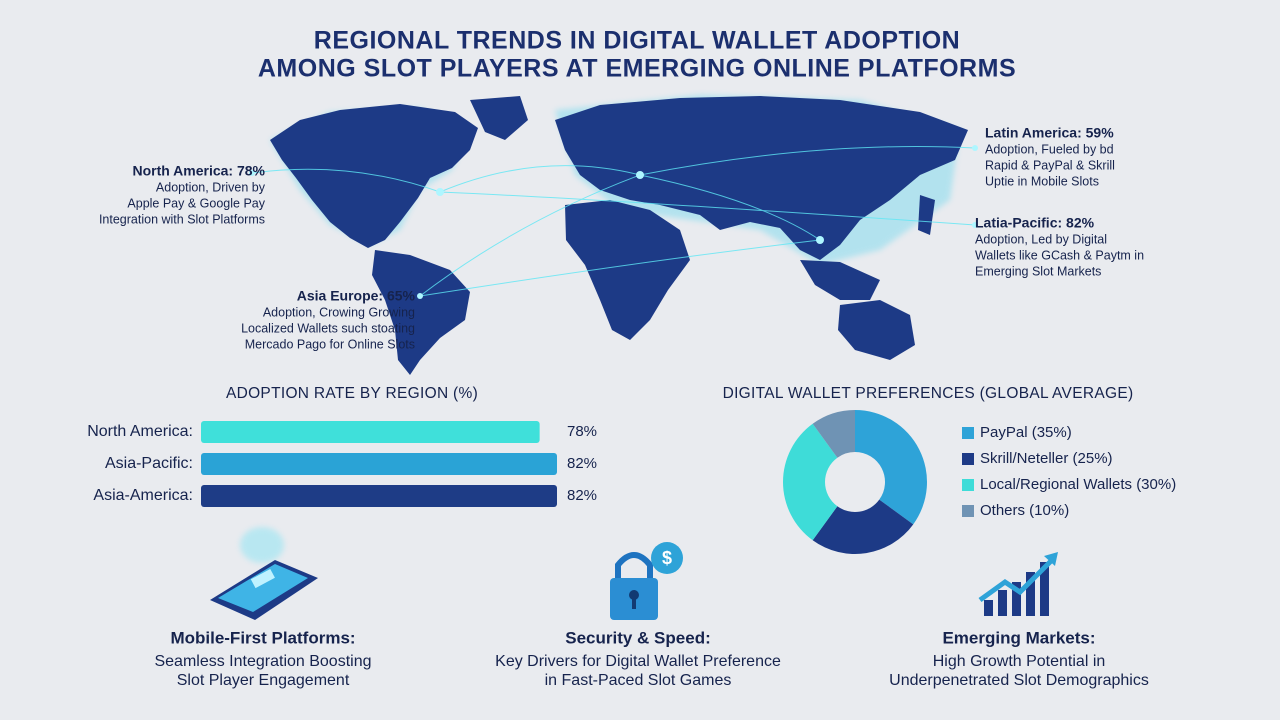 The height and width of the screenshot is (720, 1280). I want to click on callout-line: Adoption, Fueled by bd, so click(1049, 149).